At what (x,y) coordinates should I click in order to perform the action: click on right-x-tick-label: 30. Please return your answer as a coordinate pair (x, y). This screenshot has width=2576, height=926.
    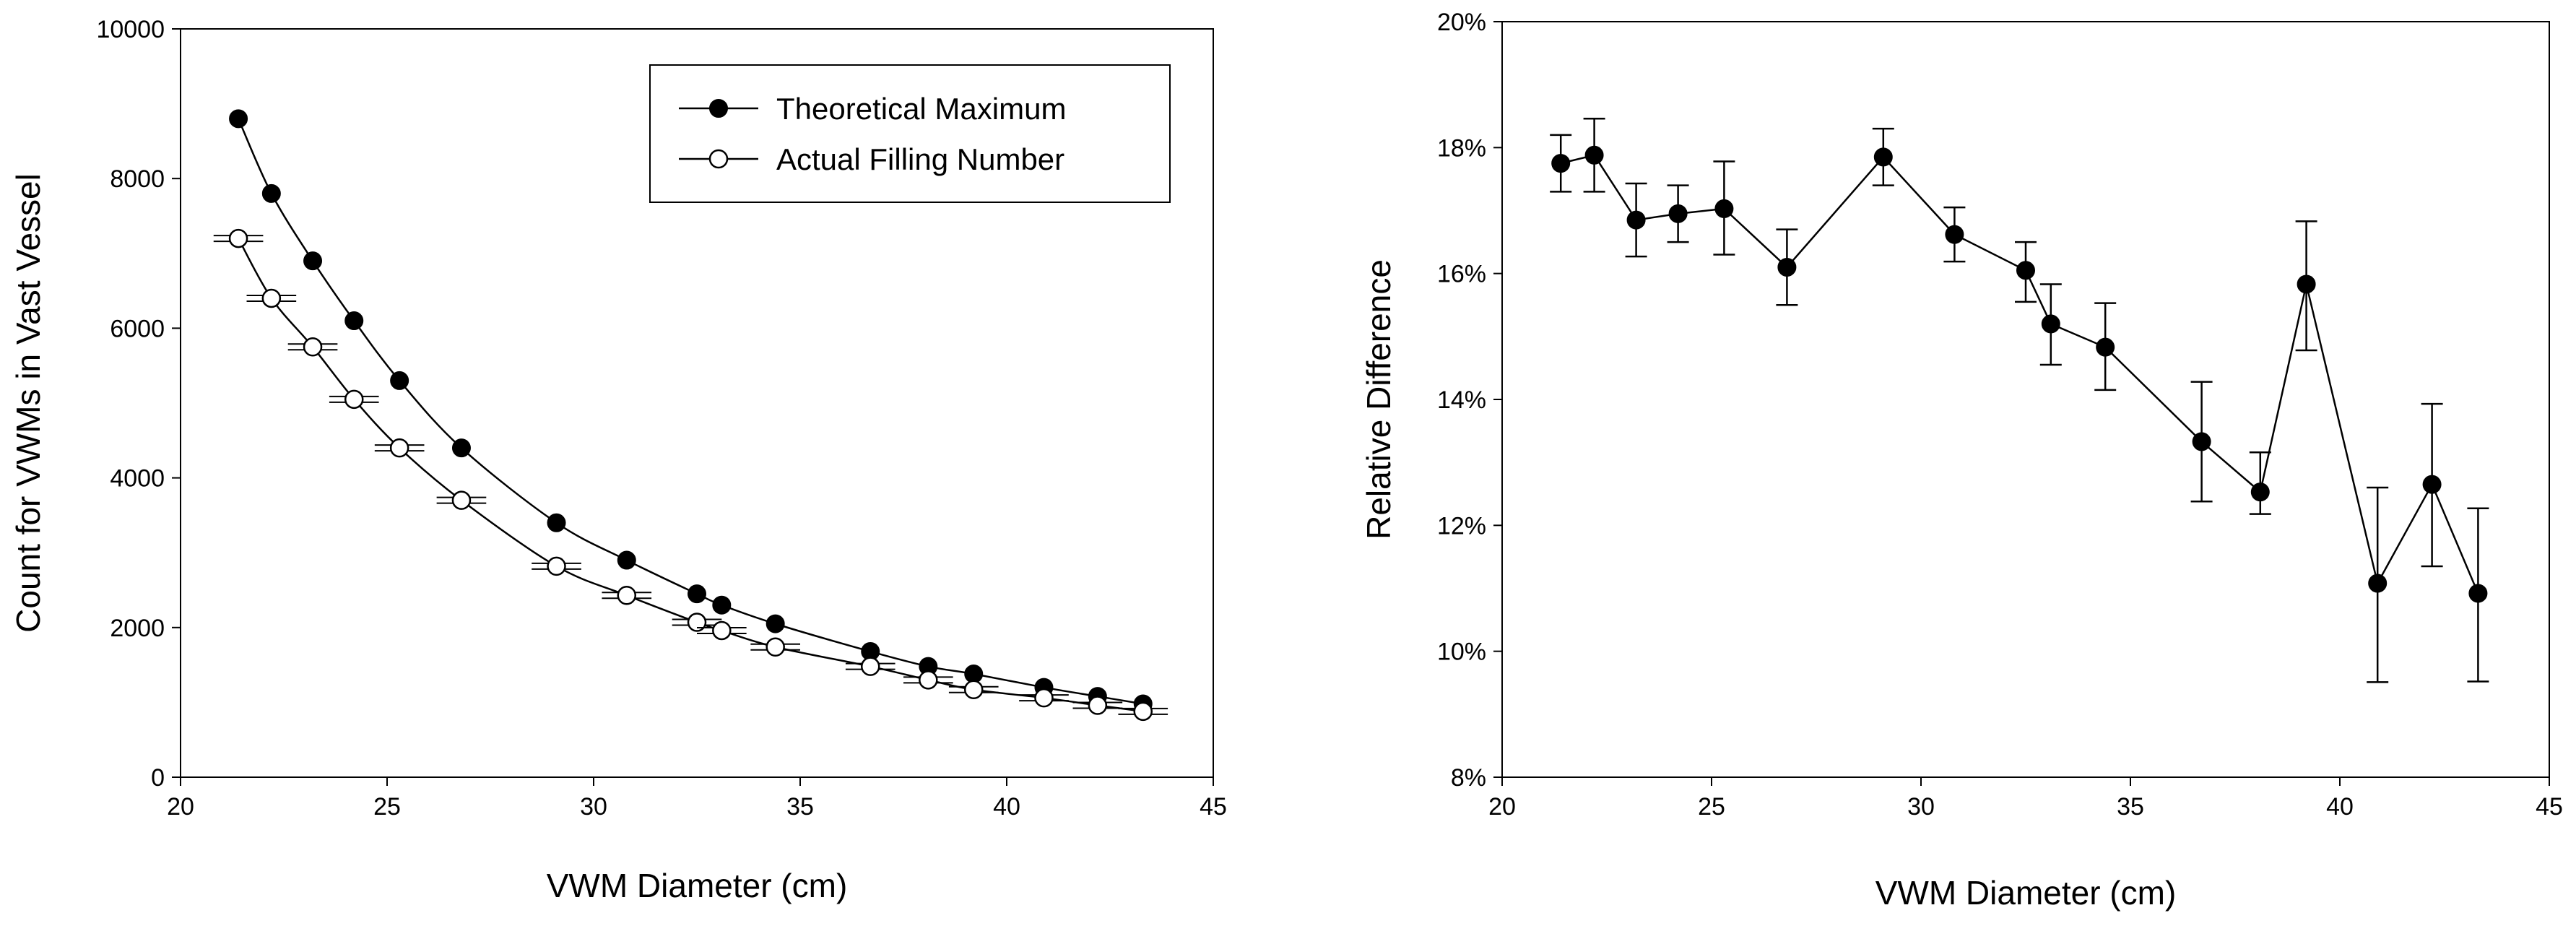
    Looking at the image, I should click on (1921, 807).